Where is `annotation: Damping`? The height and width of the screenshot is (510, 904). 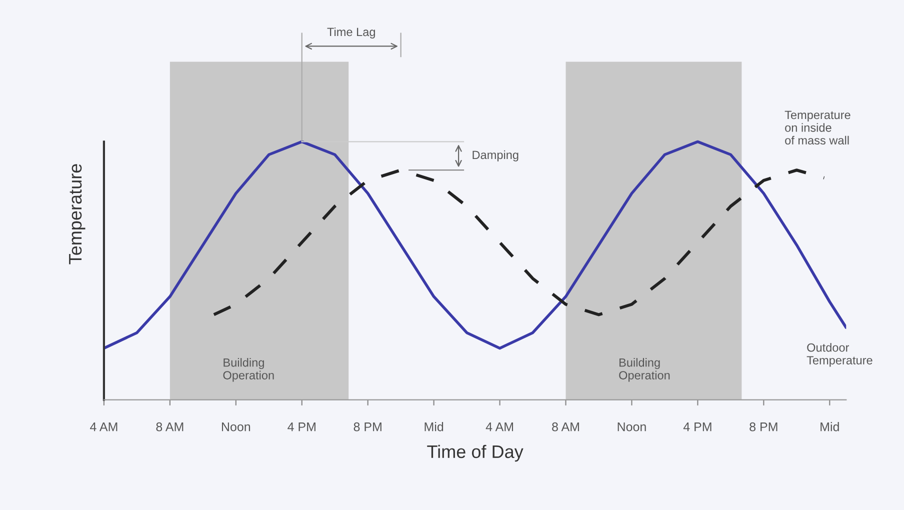 annotation: Damping is located at coordinates (495, 156).